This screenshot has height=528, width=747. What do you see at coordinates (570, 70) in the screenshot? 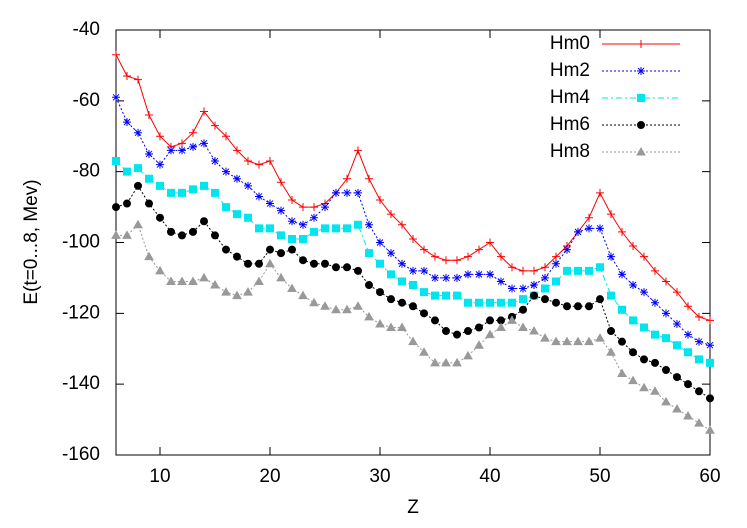
I see `legend-label: Hm2` at bounding box center [570, 70].